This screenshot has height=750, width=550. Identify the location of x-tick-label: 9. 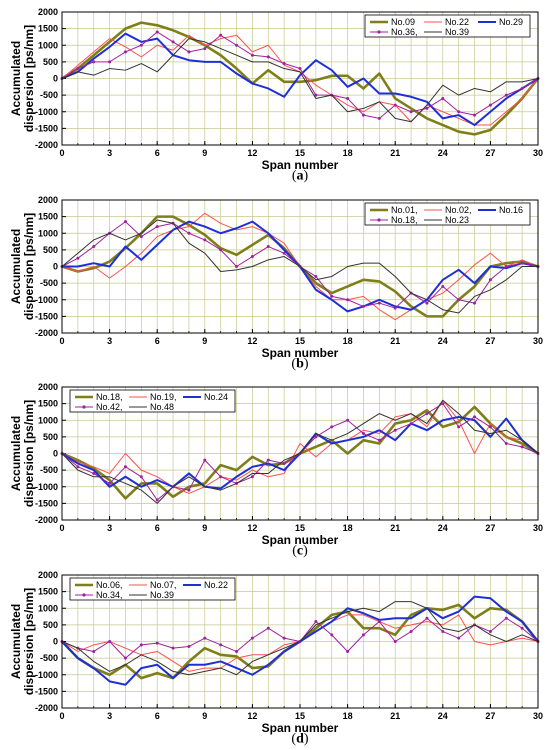
(204, 528).